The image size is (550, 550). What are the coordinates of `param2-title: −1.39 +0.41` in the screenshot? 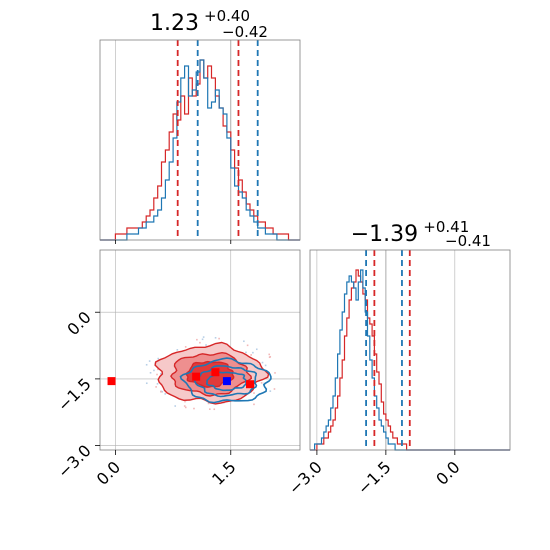 It's located at (410, 232).